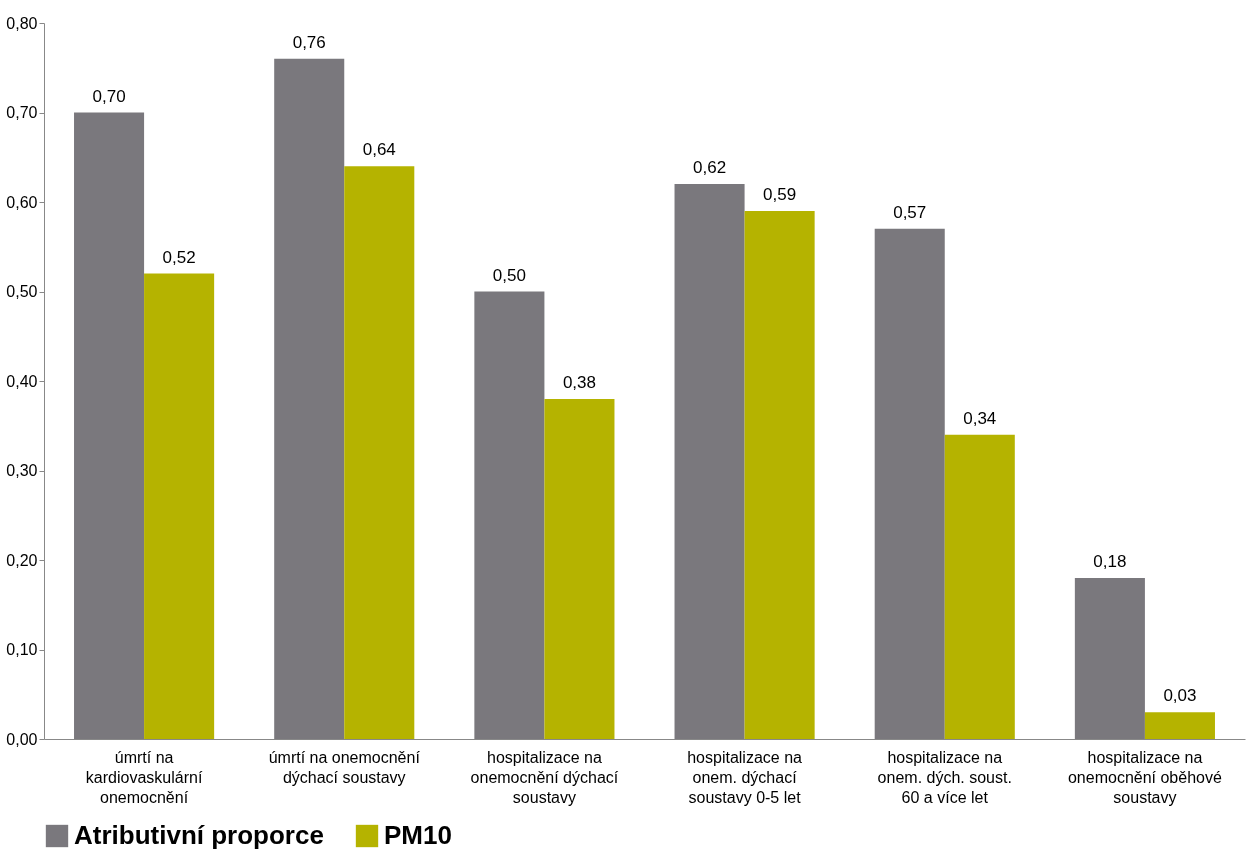  What do you see at coordinates (22, 112) in the screenshot?
I see `y-tick-label: 0,70` at bounding box center [22, 112].